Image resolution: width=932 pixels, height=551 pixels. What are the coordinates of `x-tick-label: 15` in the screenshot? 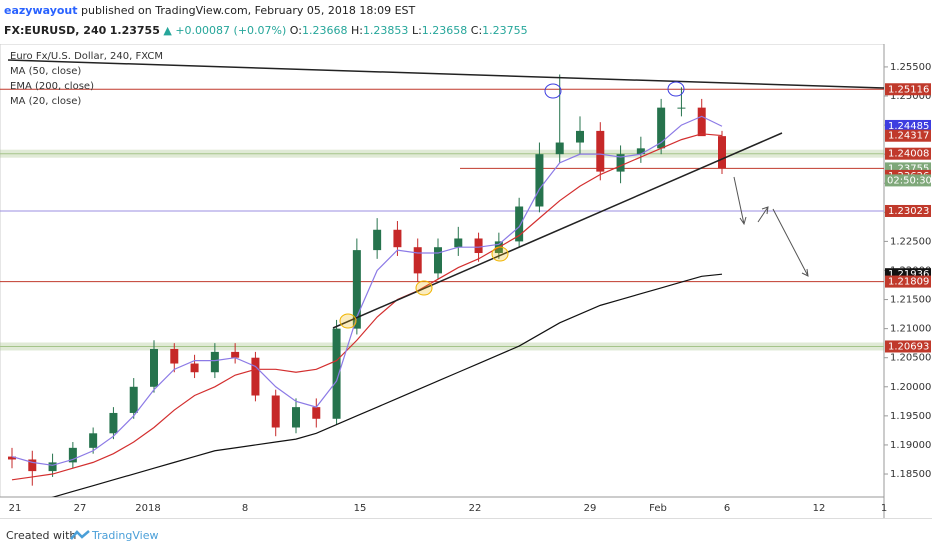 It's located at (360, 508).